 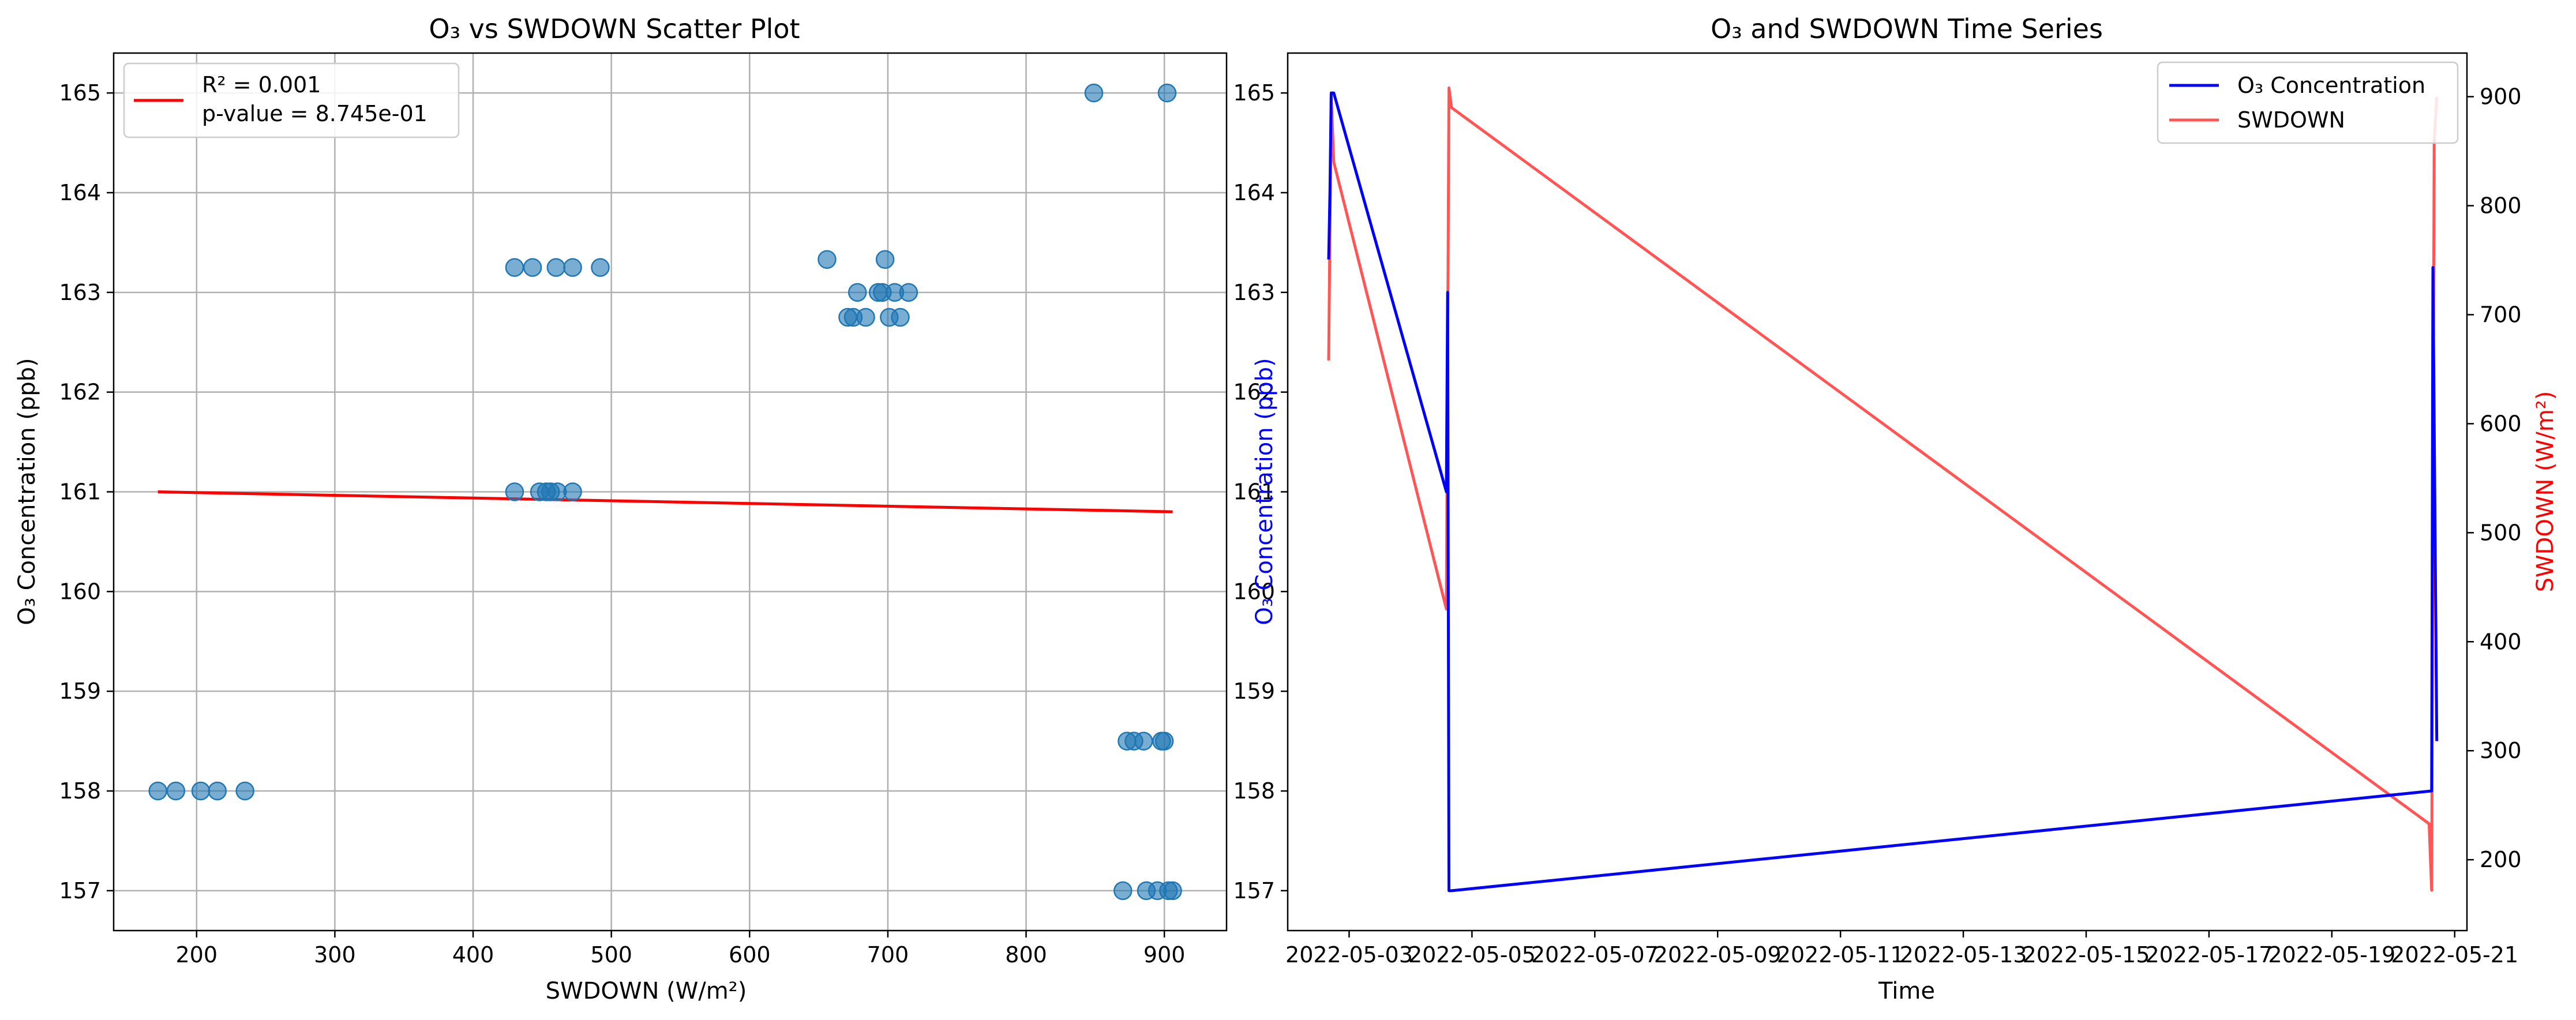 I want to click on timeseries-x-tick-label: 2022-05-09, so click(x=1718, y=954).